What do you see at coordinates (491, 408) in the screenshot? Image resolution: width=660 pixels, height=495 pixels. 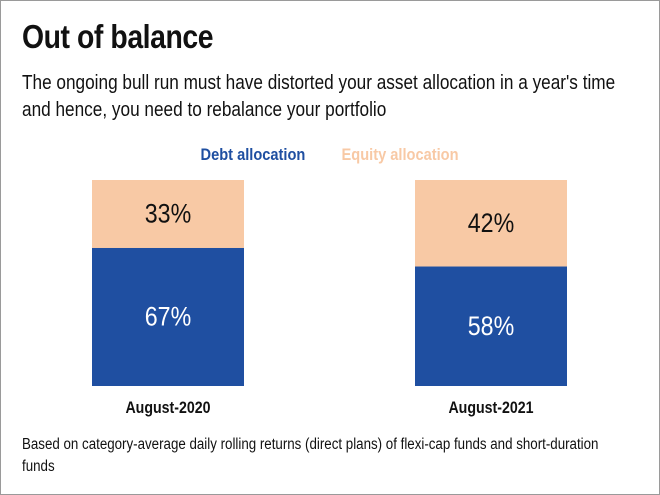 I see `category-label-2: August-2021` at bounding box center [491, 408].